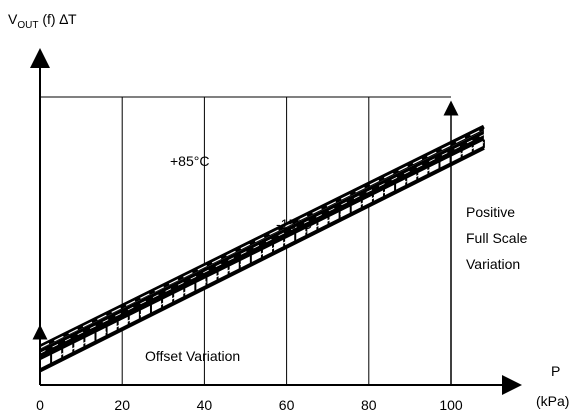 This screenshot has width=577, height=415. I want to click on x-axis-label-p: P, so click(555, 371).